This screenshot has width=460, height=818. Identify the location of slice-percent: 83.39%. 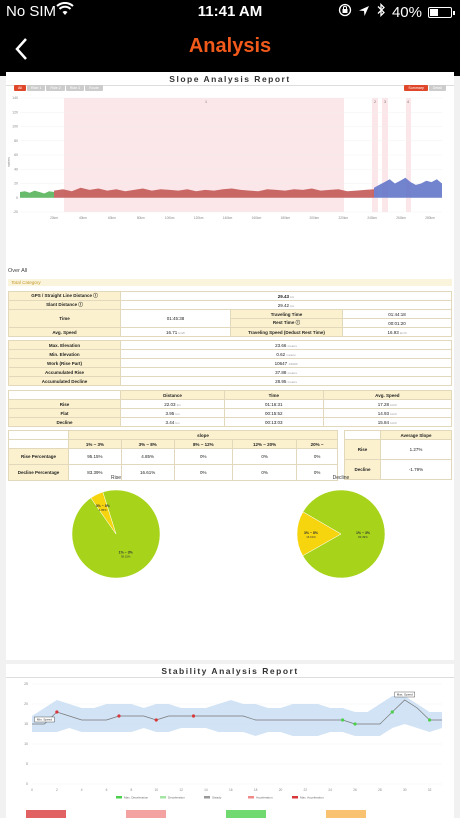
(363, 537).